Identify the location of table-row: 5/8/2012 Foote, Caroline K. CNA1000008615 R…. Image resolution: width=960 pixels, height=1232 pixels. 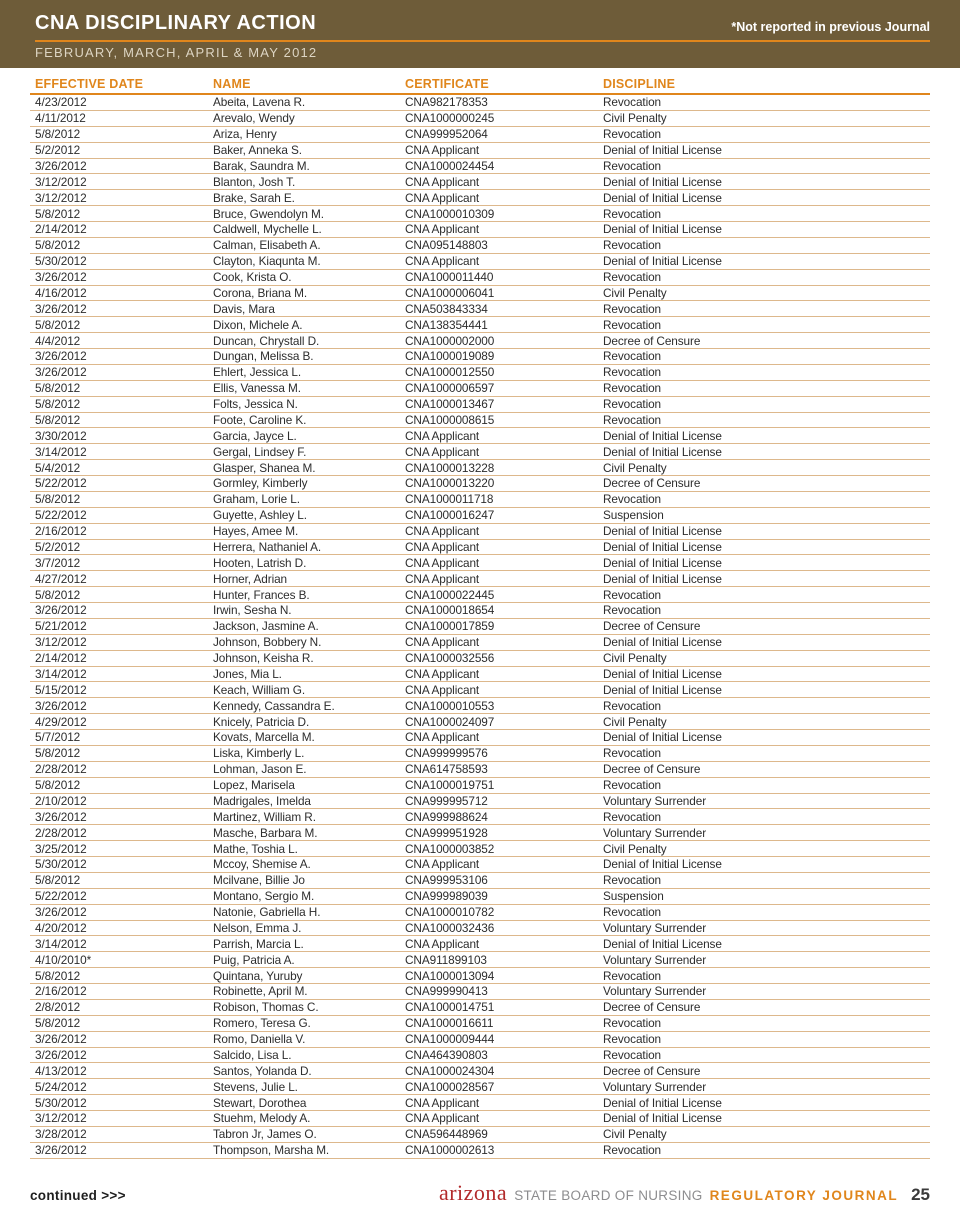
(480, 421).